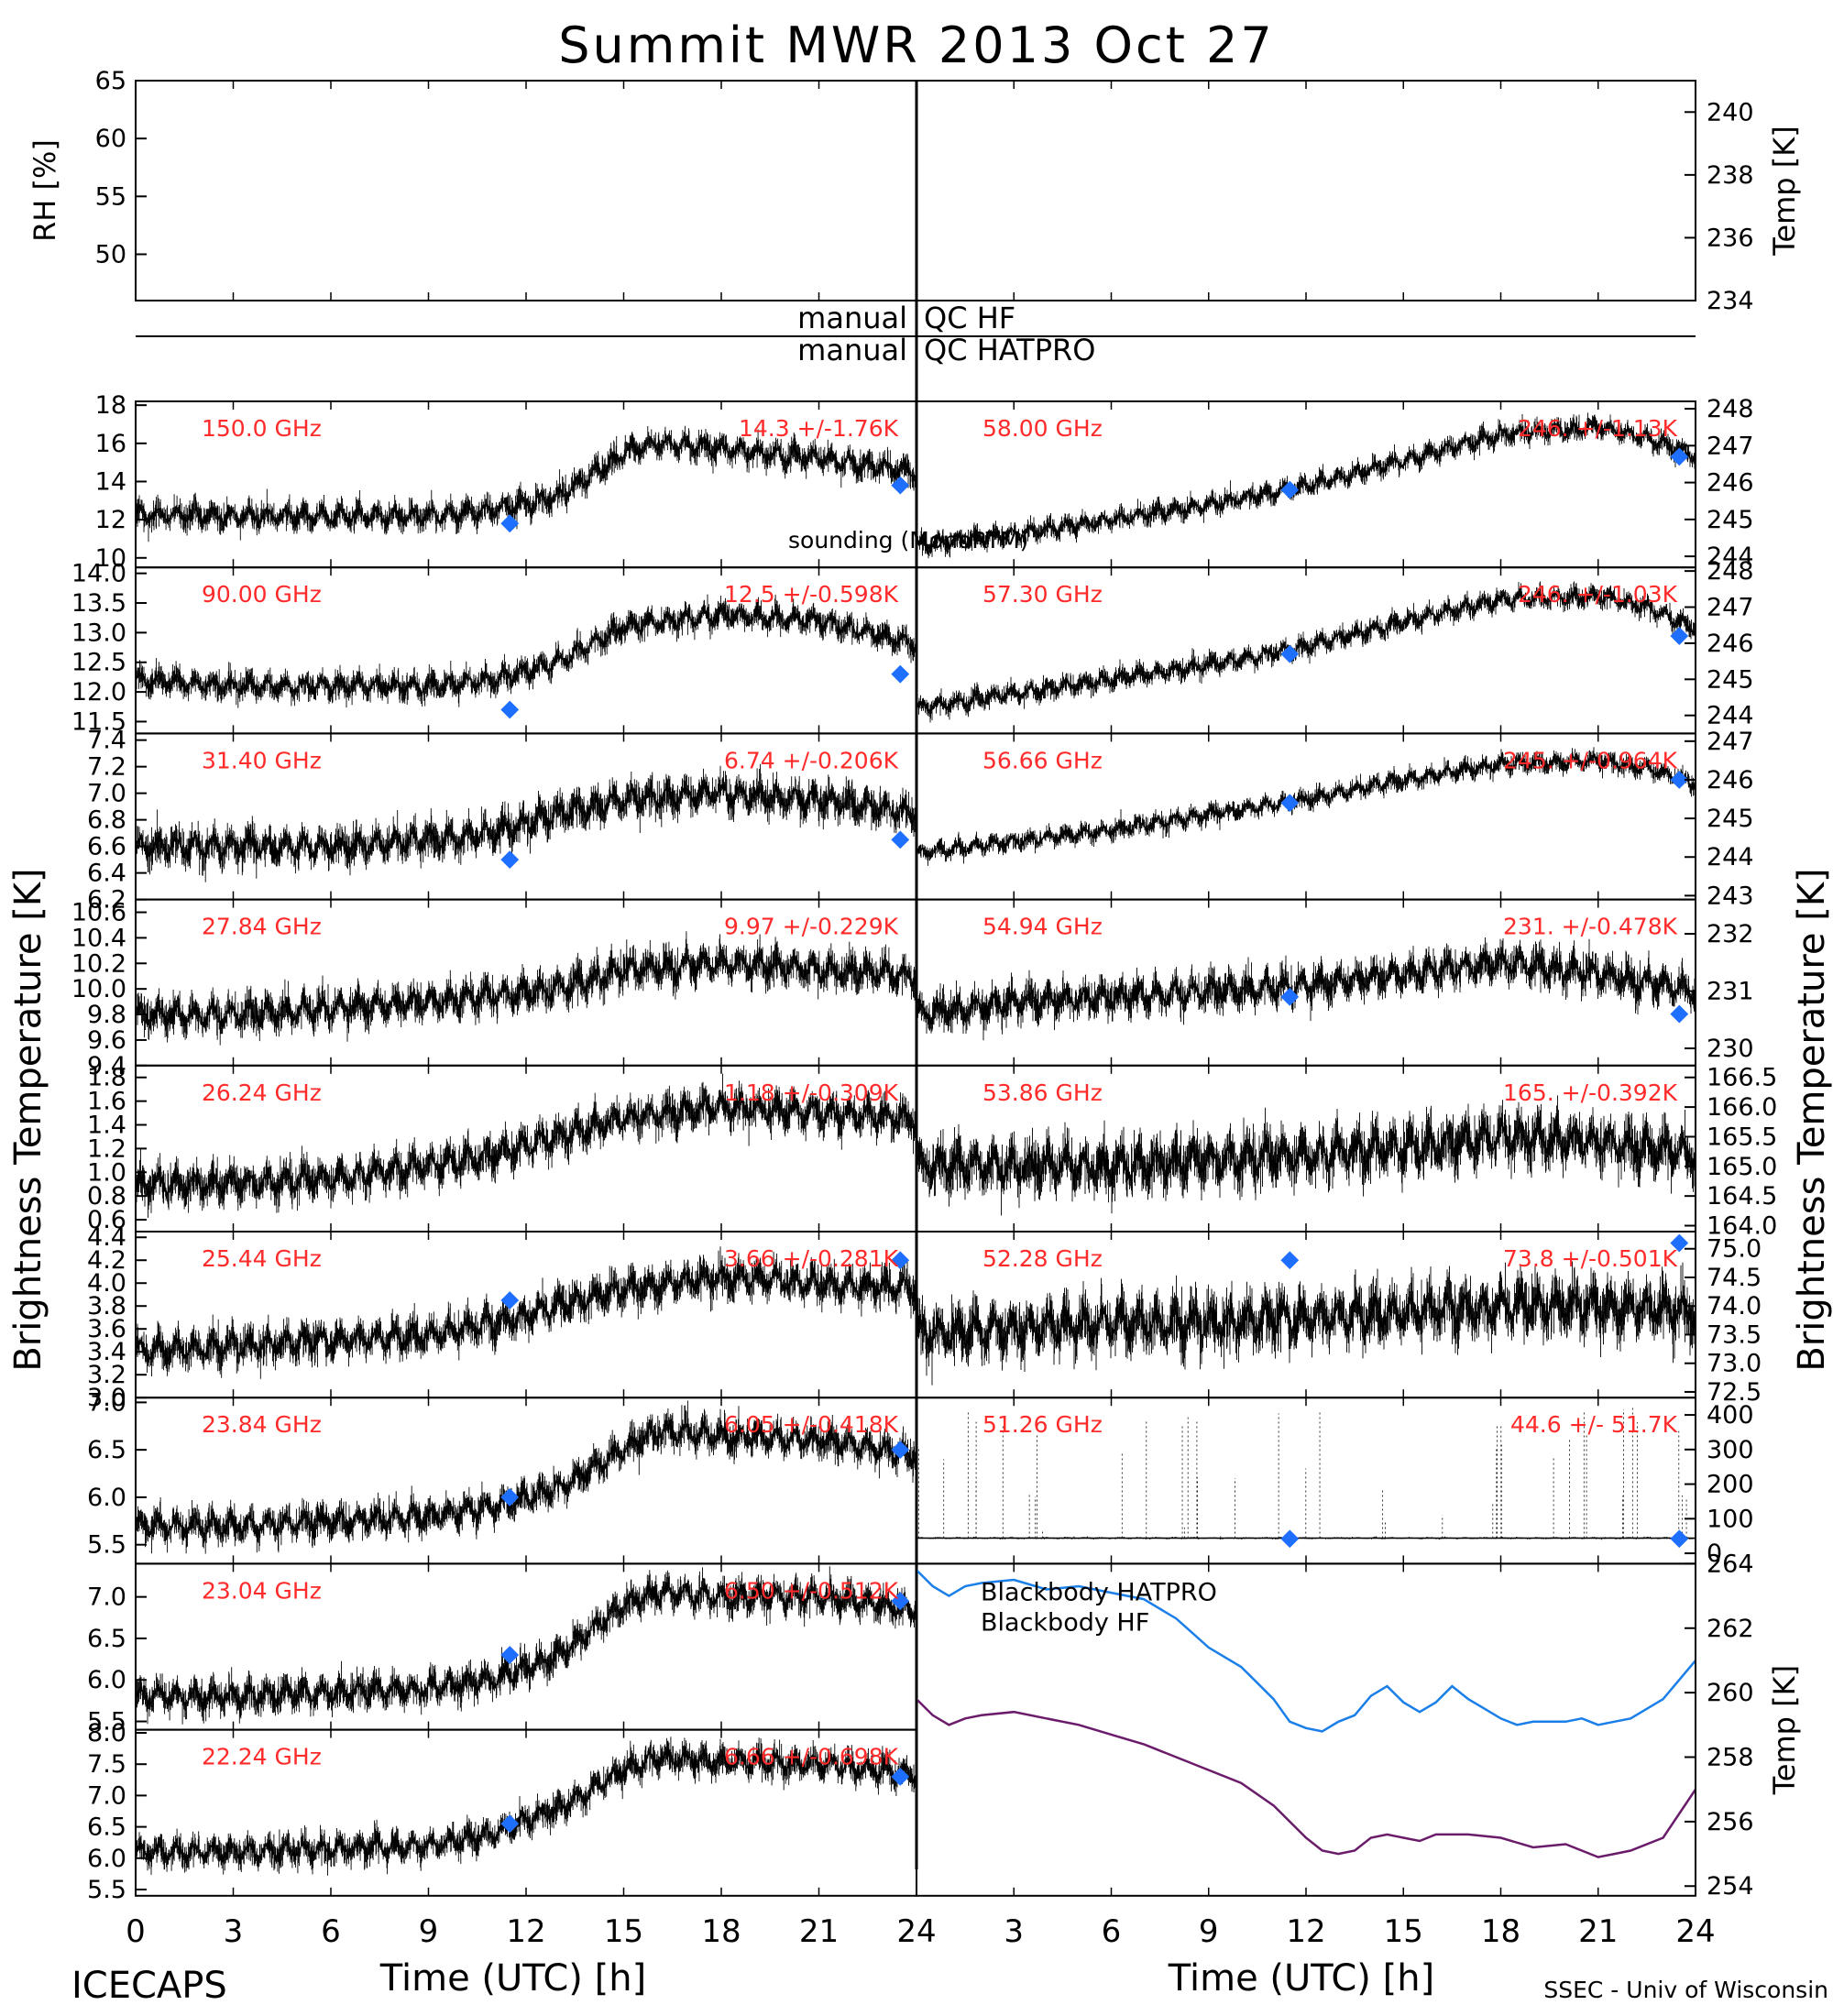 The width and height of the screenshot is (1833, 2016). I want to click on right-panel-2-ytick-3: 246, so click(1730, 780).